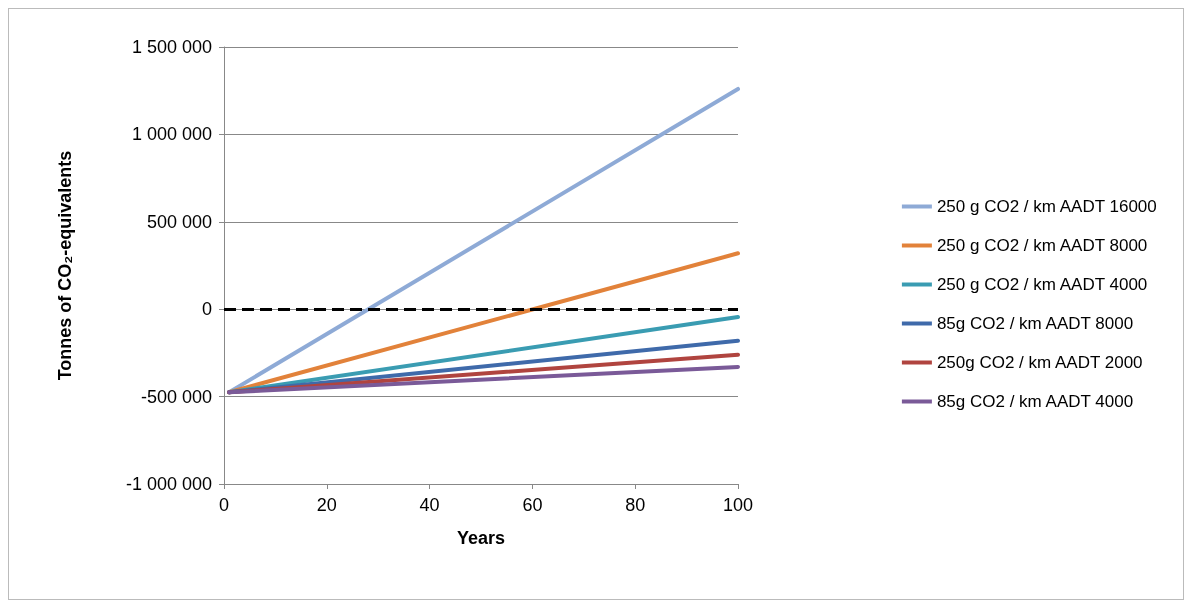 The width and height of the screenshot is (1194, 610). Describe the element at coordinates (635, 505) in the screenshot. I see `x-tick-label: 80` at that location.